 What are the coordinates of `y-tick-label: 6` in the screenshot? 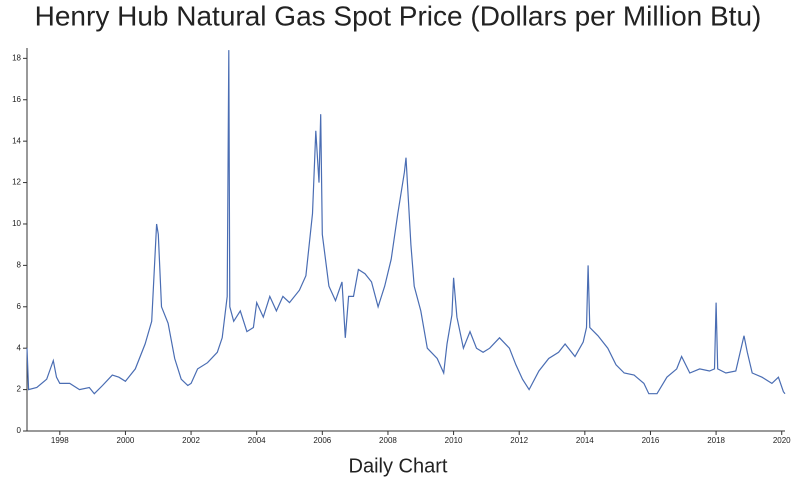 It's located at (19, 306).